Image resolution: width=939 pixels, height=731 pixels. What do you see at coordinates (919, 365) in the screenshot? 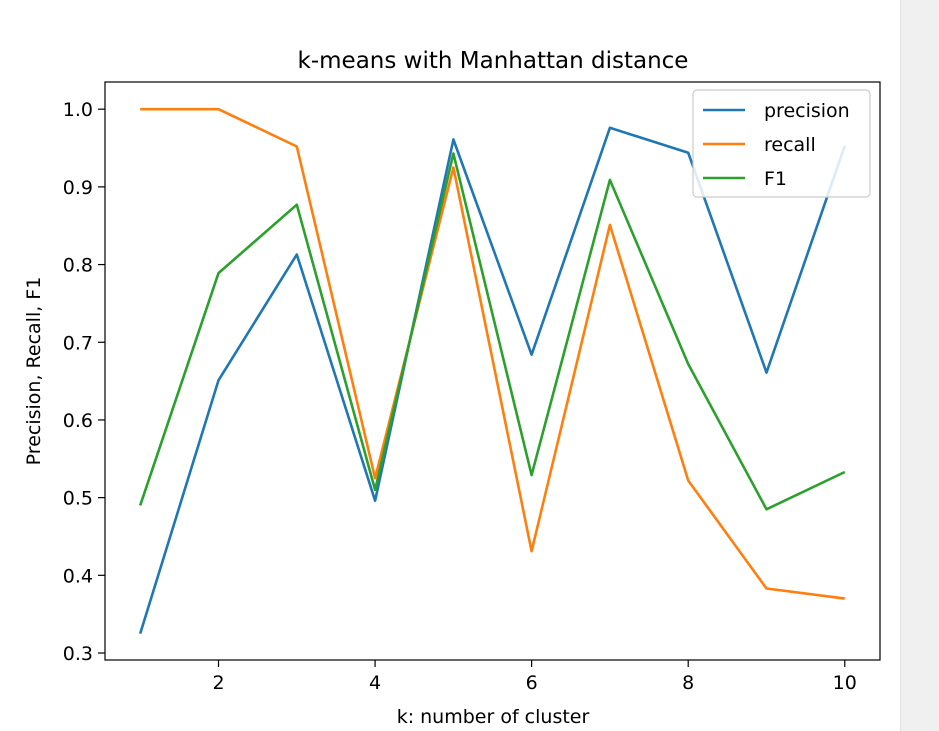
I see `side-panel` at bounding box center [919, 365].